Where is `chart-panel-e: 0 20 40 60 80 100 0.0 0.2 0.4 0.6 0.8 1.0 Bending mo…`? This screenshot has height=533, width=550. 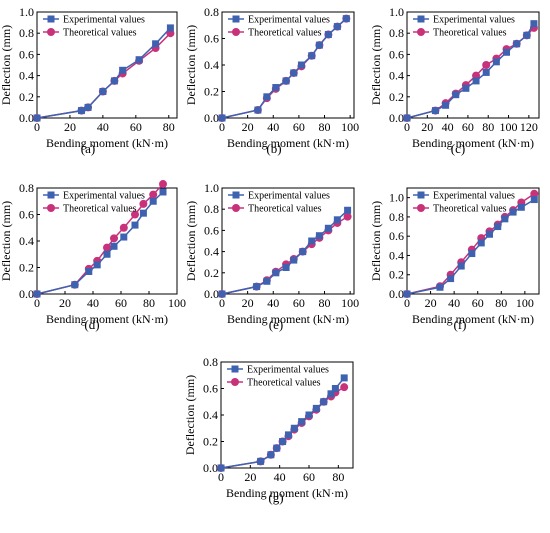
chart-panel-e: 0 20 40 60 80 100 0.0 0.2 0.4 0.6 0.8 1.0 Bending mo… is located at coordinates (271, 256).